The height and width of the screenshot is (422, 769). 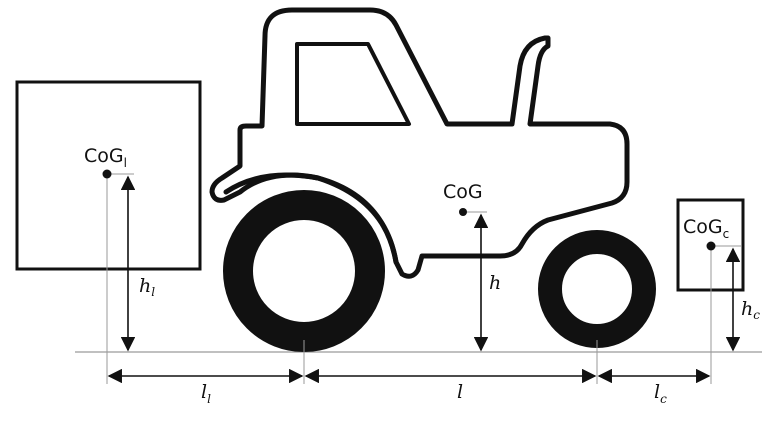 I want to click on cab-window, so click(x=353, y=84).